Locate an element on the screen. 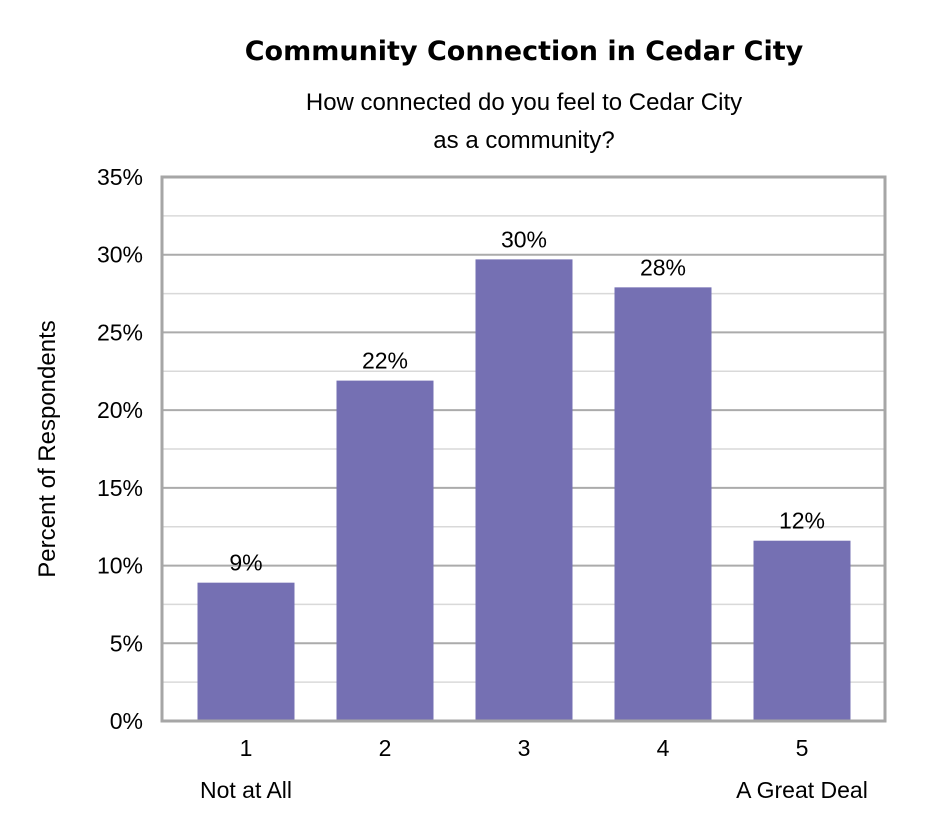 The height and width of the screenshot is (840, 945). x-tick-sublabel: Not at All is located at coordinates (246, 790).